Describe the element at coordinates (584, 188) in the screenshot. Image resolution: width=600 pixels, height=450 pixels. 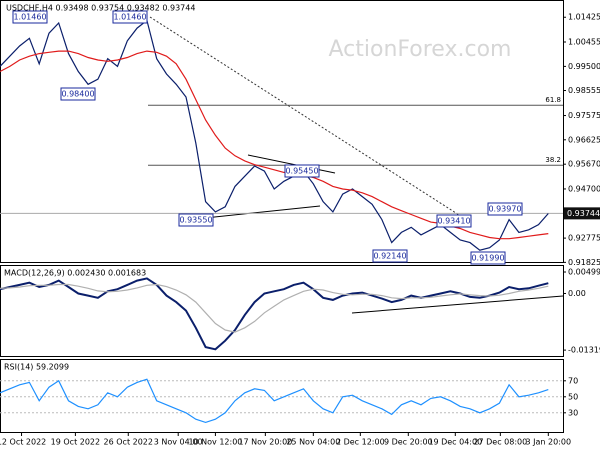
I see `y-tick-label: 0.94700` at that location.